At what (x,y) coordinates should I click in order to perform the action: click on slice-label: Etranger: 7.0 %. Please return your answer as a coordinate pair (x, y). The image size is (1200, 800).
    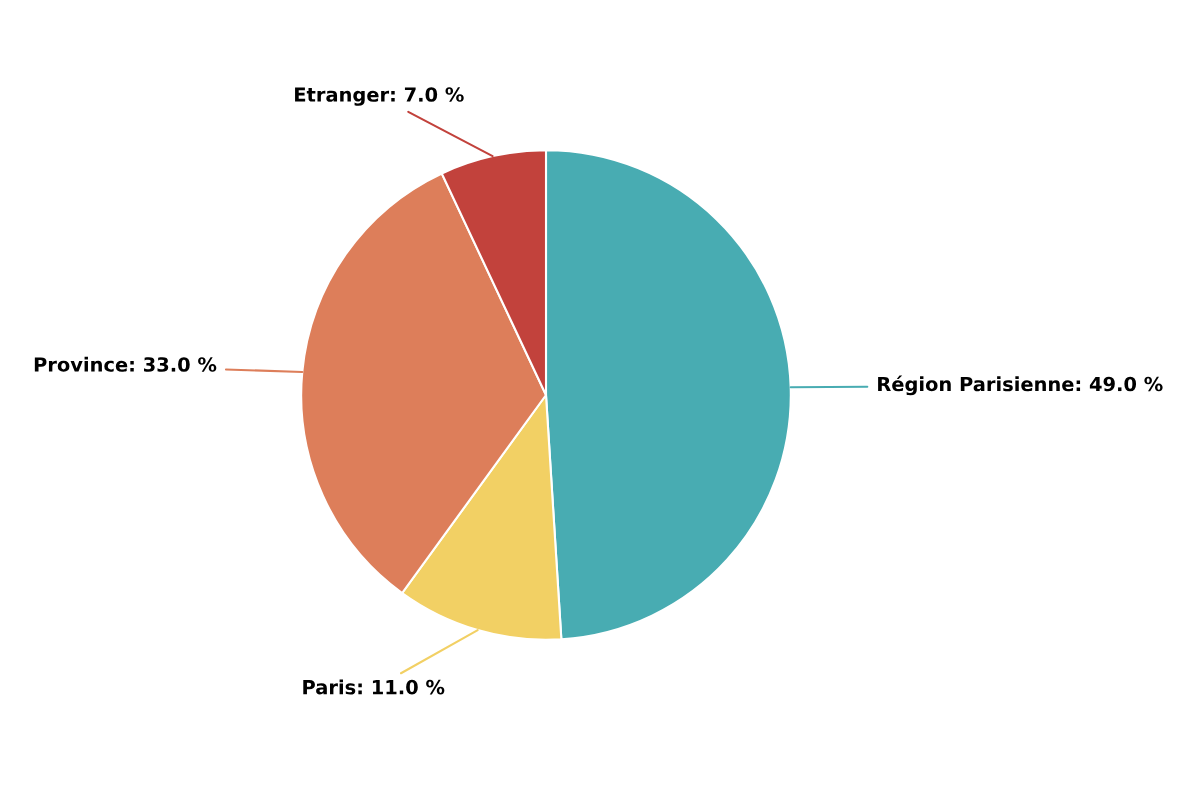
    Looking at the image, I should click on (379, 96).